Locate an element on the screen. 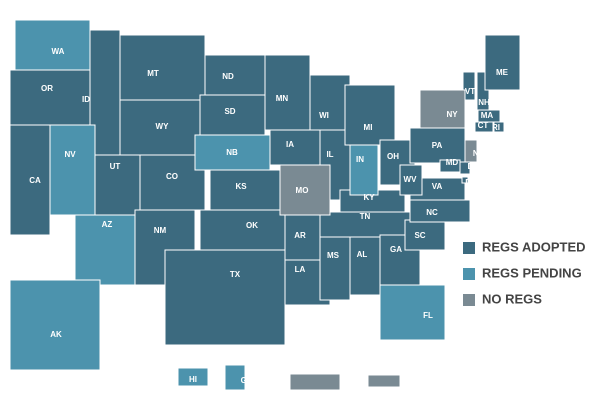  state-label: TN is located at coordinates (365, 216).